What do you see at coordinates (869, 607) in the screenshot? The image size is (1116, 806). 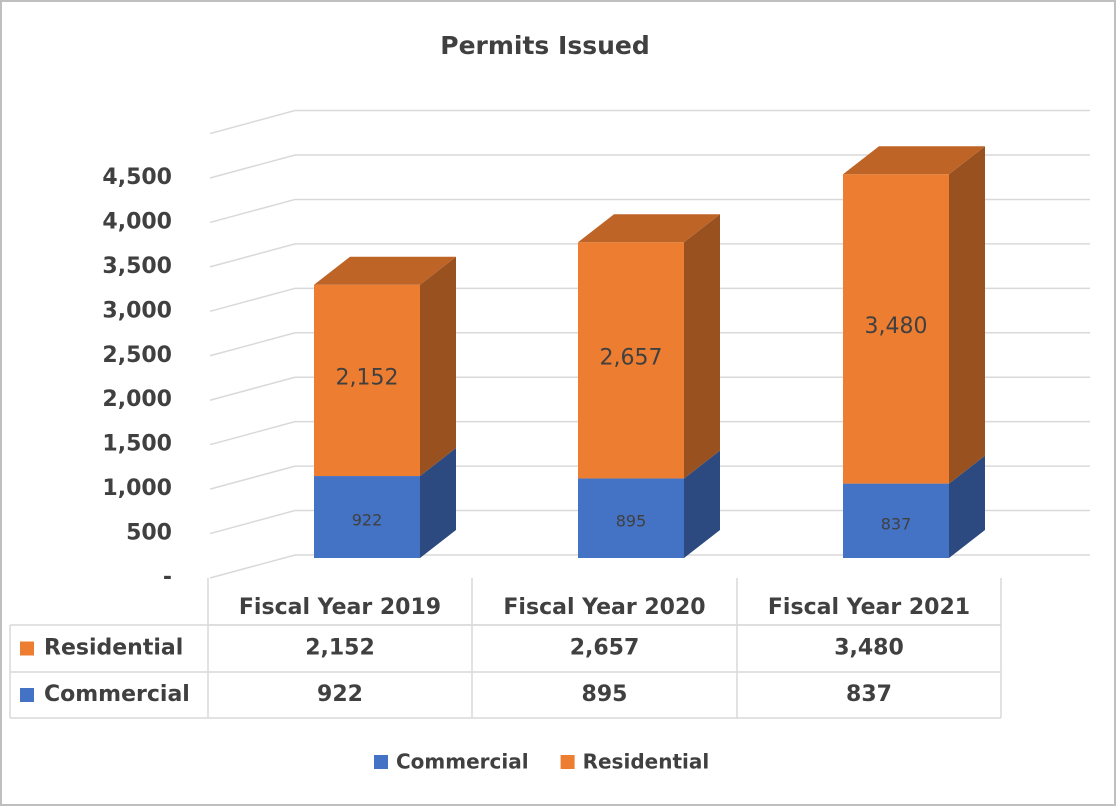 I see `table-header: Fiscal Year 2021` at bounding box center [869, 607].